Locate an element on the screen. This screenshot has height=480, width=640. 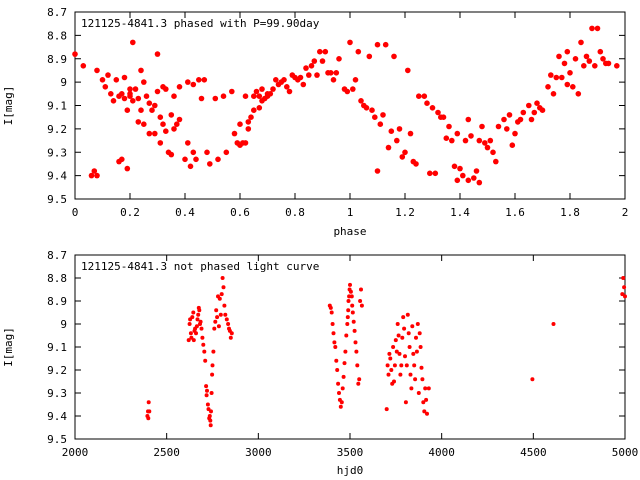
phased-x-tick-label: 0.6 is located at coordinates (240, 212).